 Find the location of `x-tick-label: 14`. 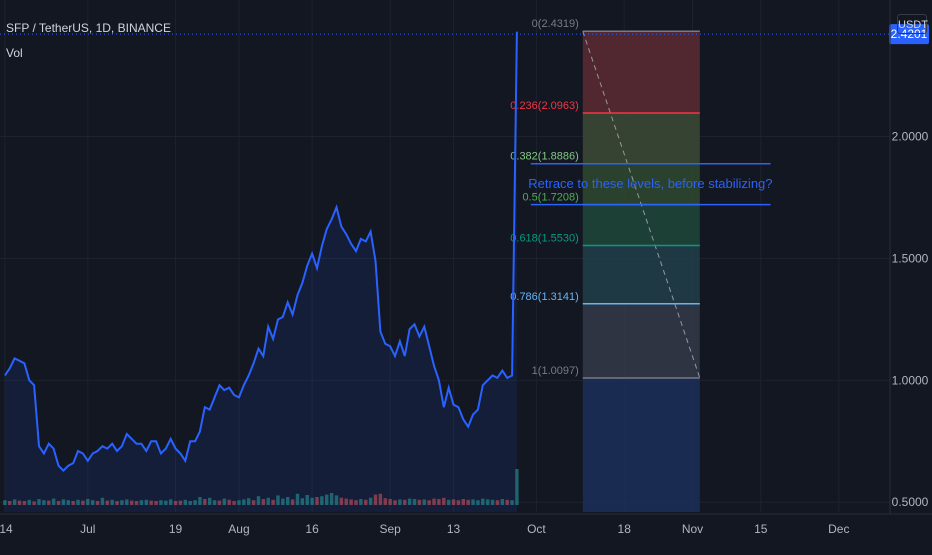

x-tick-label: 14 is located at coordinates (6, 529).